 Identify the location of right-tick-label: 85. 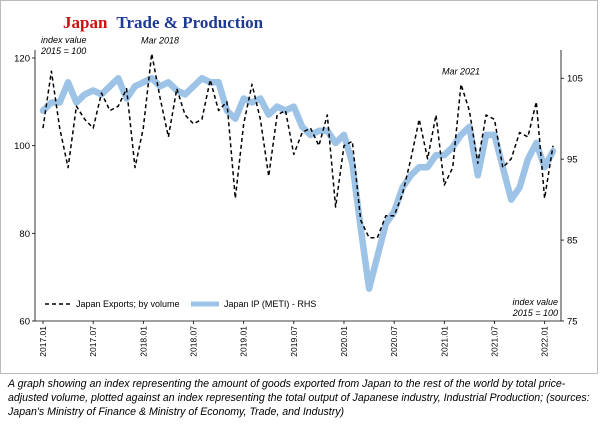
(572, 241).